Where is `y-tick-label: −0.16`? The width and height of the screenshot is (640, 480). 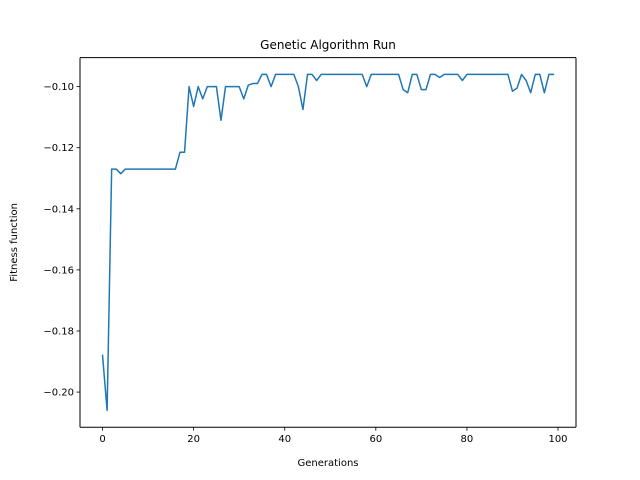 y-tick-label: −0.16 is located at coordinates (58, 270).